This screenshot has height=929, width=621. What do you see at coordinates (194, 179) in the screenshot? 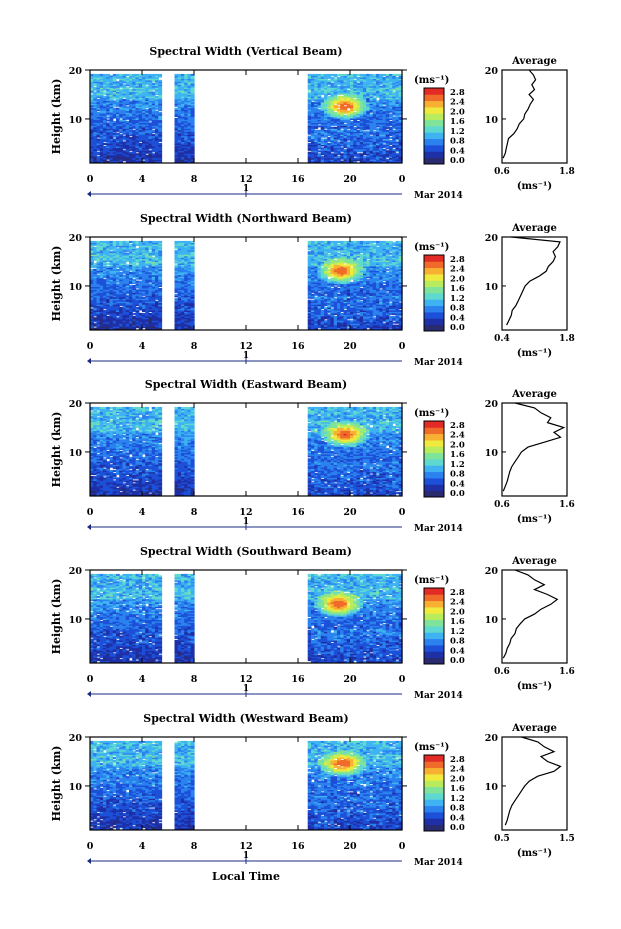
I see `x-tick-label: 8` at bounding box center [194, 179].